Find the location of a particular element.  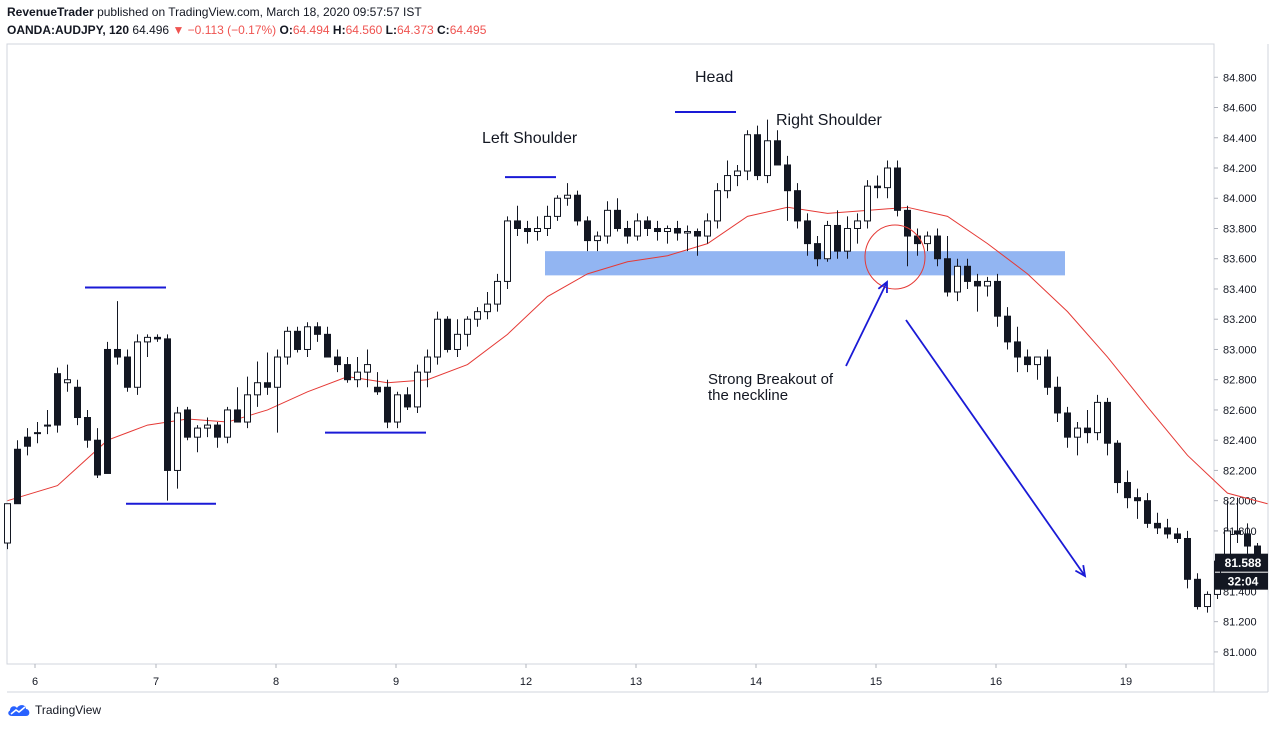

target-arrow is located at coordinates (995, 448).